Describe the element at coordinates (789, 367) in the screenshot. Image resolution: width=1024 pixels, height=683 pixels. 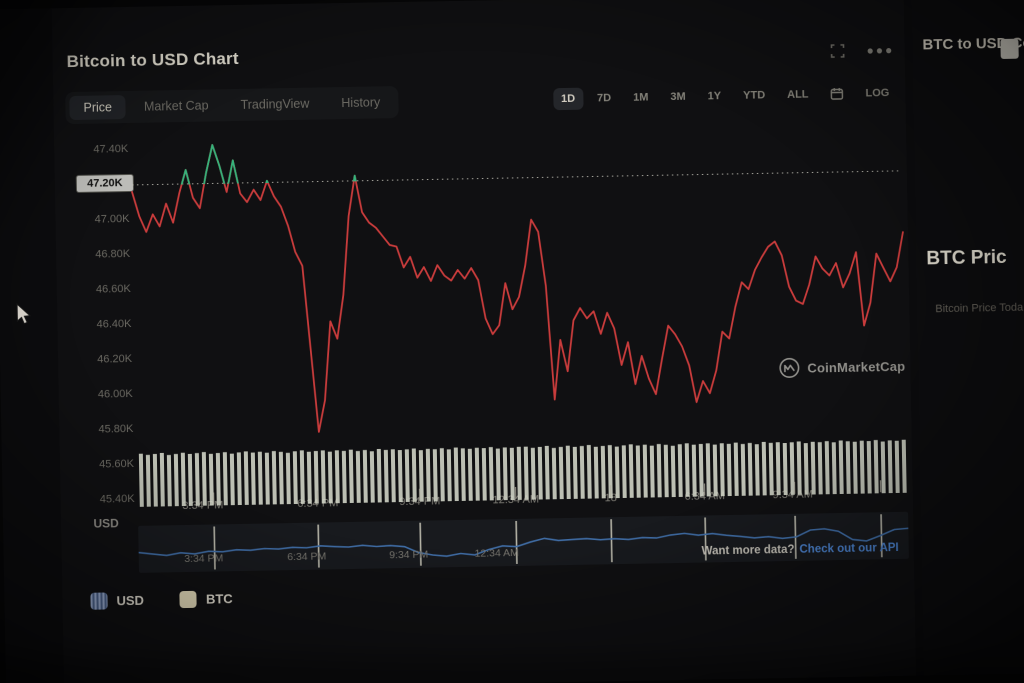
I see `cmc-logo-icon` at that location.